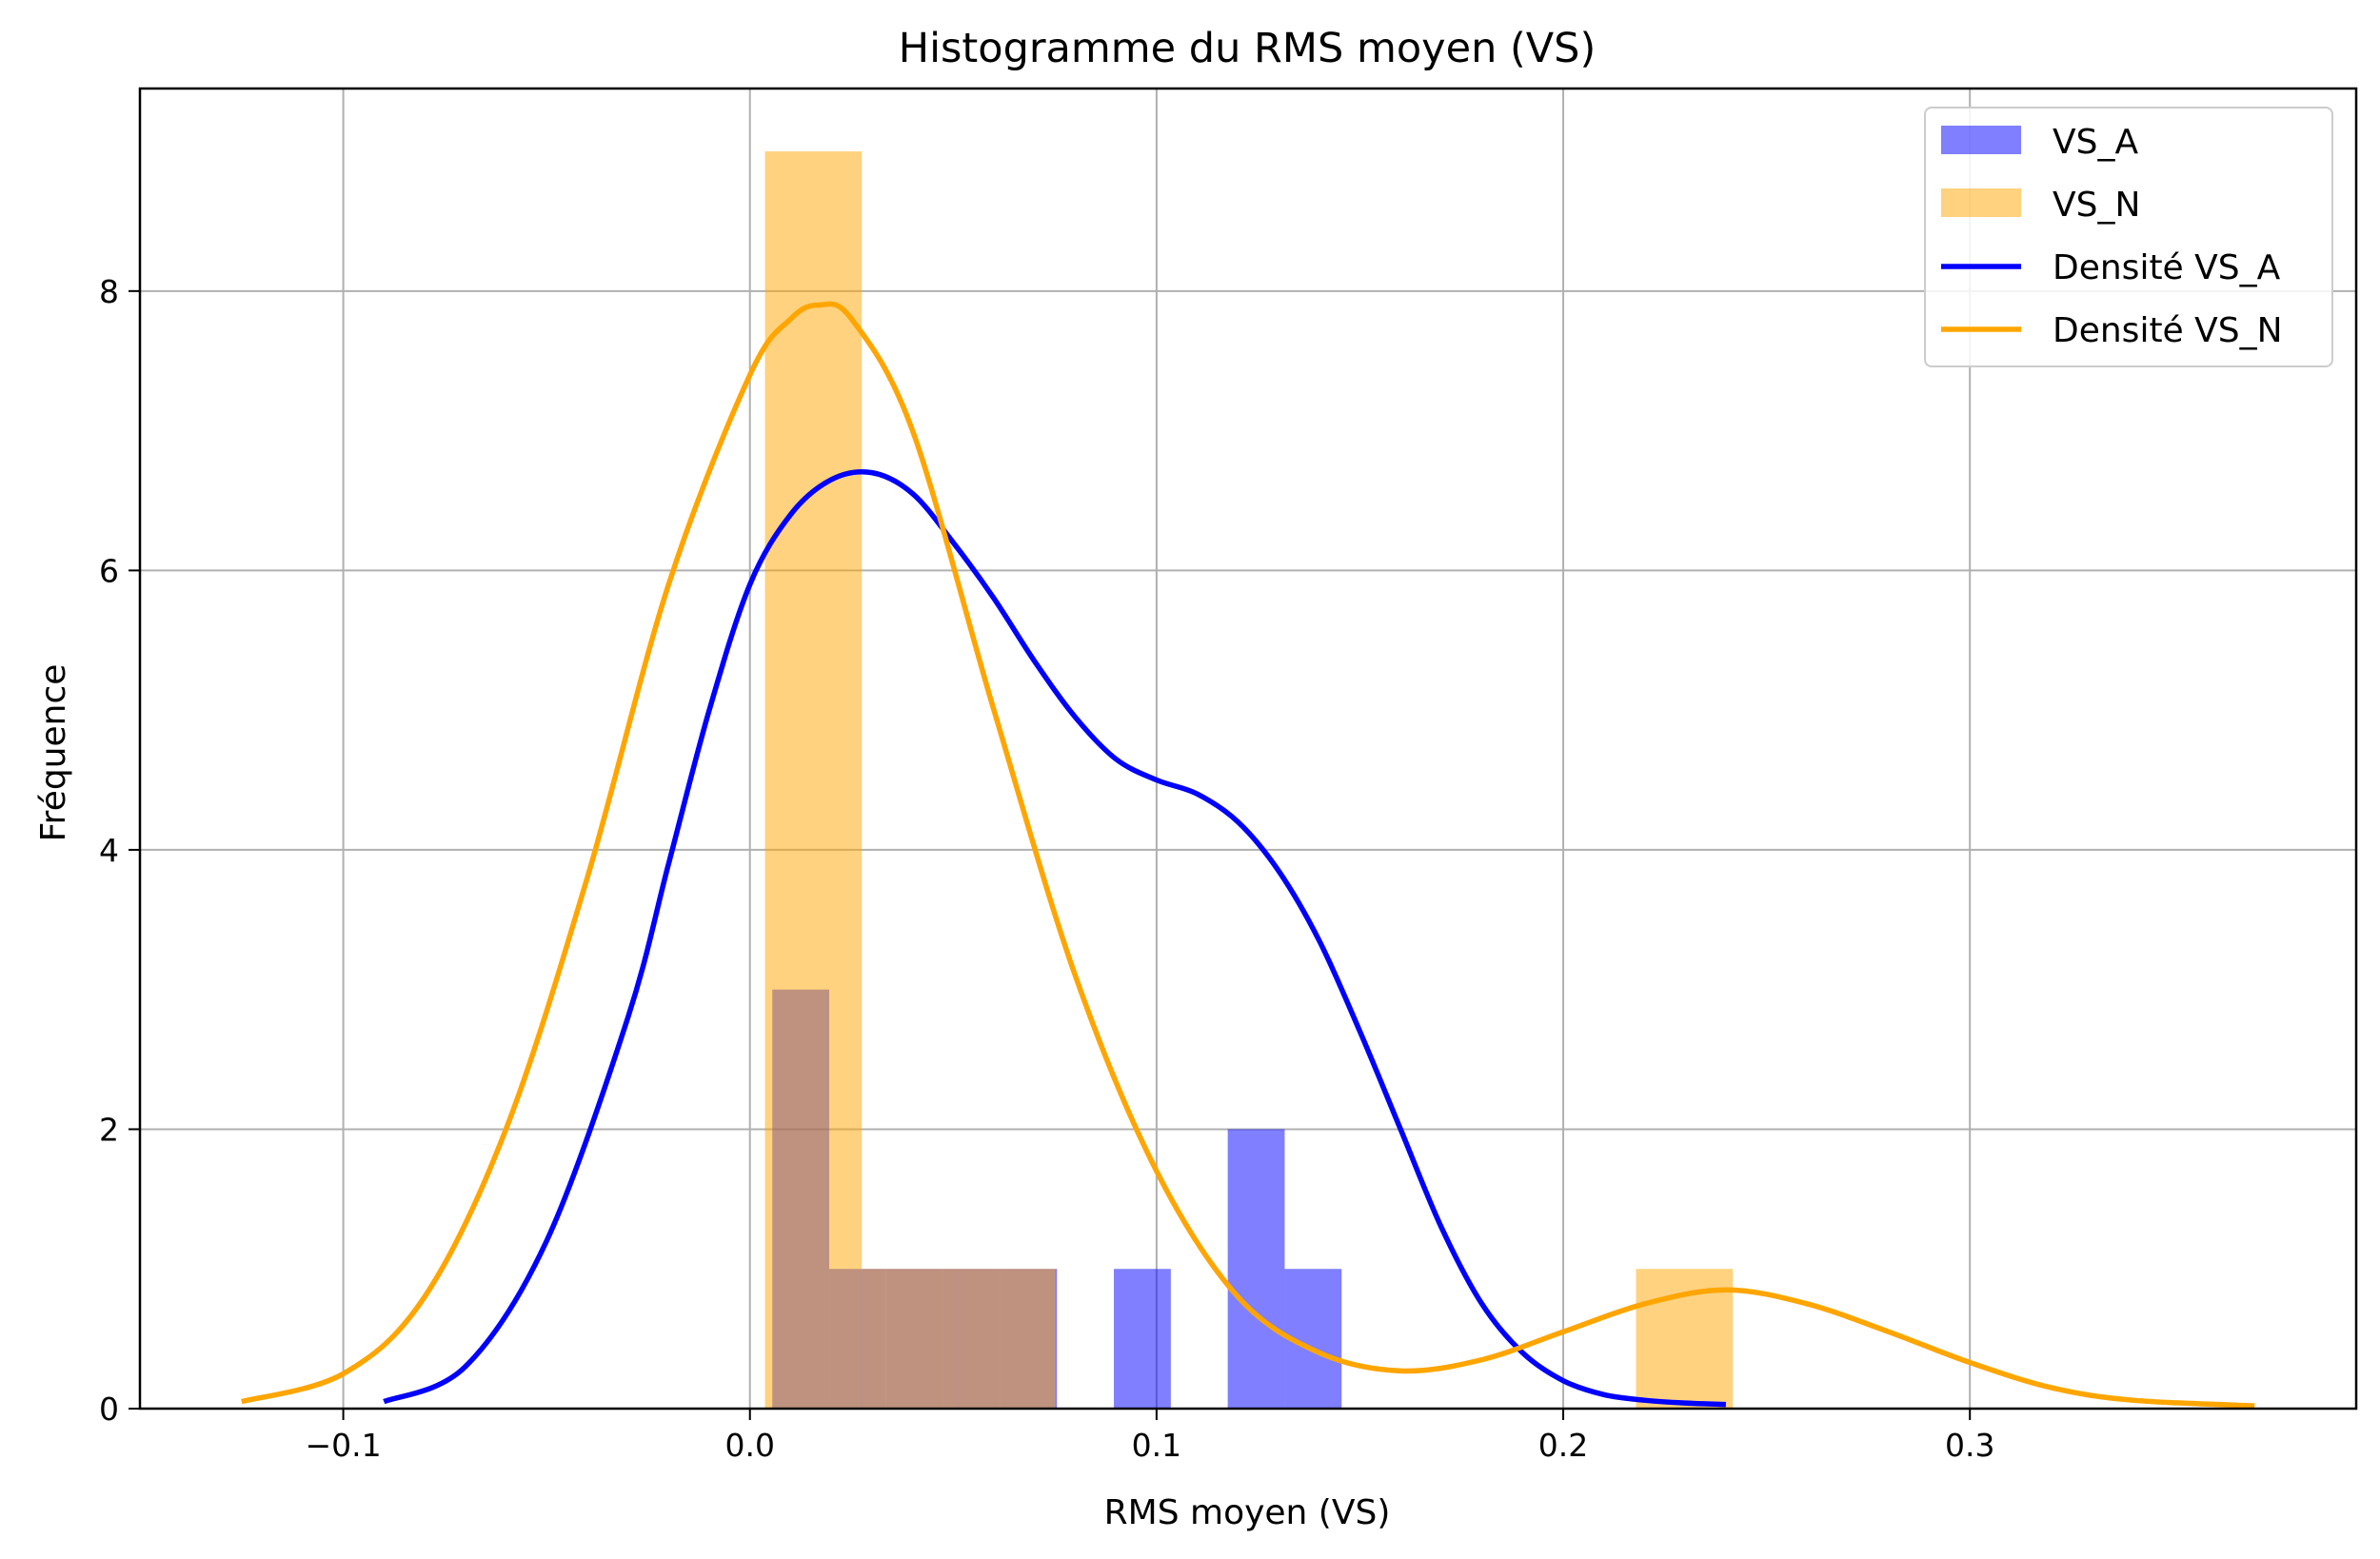 The width and height of the screenshot is (2380, 1559). I want to click on legend-box, so click(2128, 237).